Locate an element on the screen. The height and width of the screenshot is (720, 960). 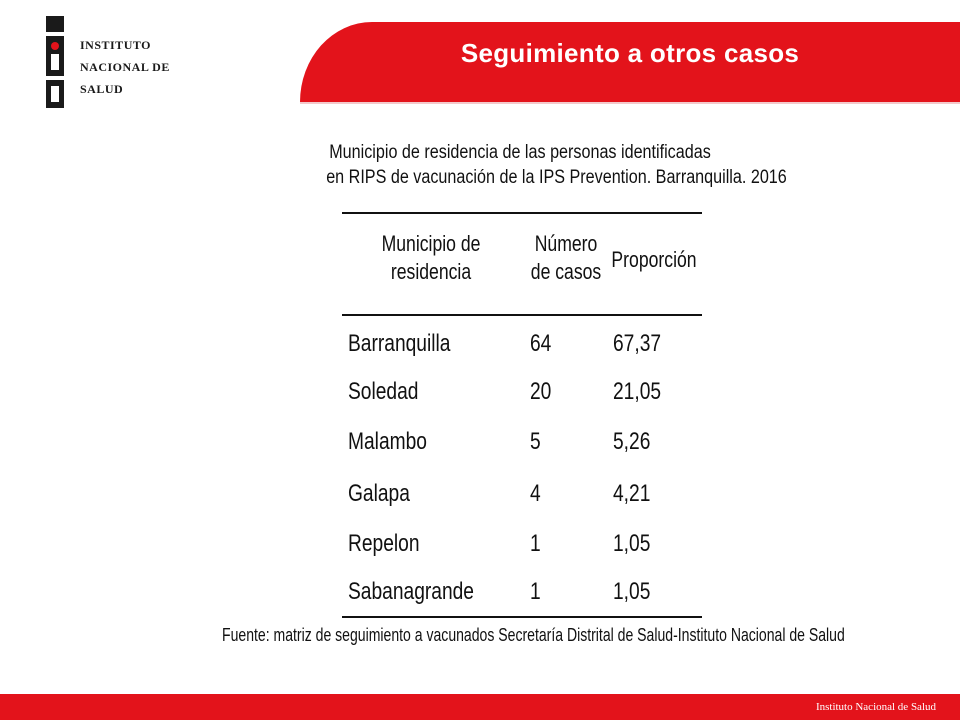
ins-logo-icon is located at coordinates (55, 62).